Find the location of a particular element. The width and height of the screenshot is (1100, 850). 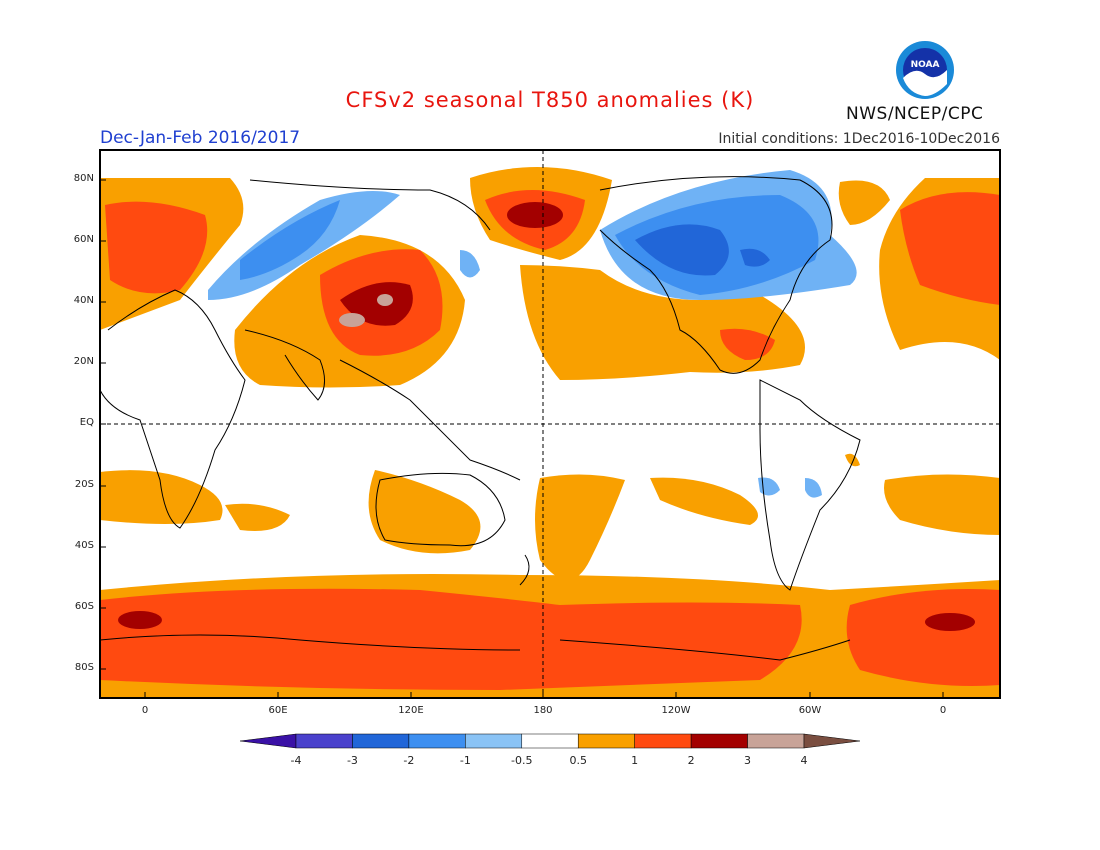

colorbar-label: -2 is located at coordinates (409, 760).